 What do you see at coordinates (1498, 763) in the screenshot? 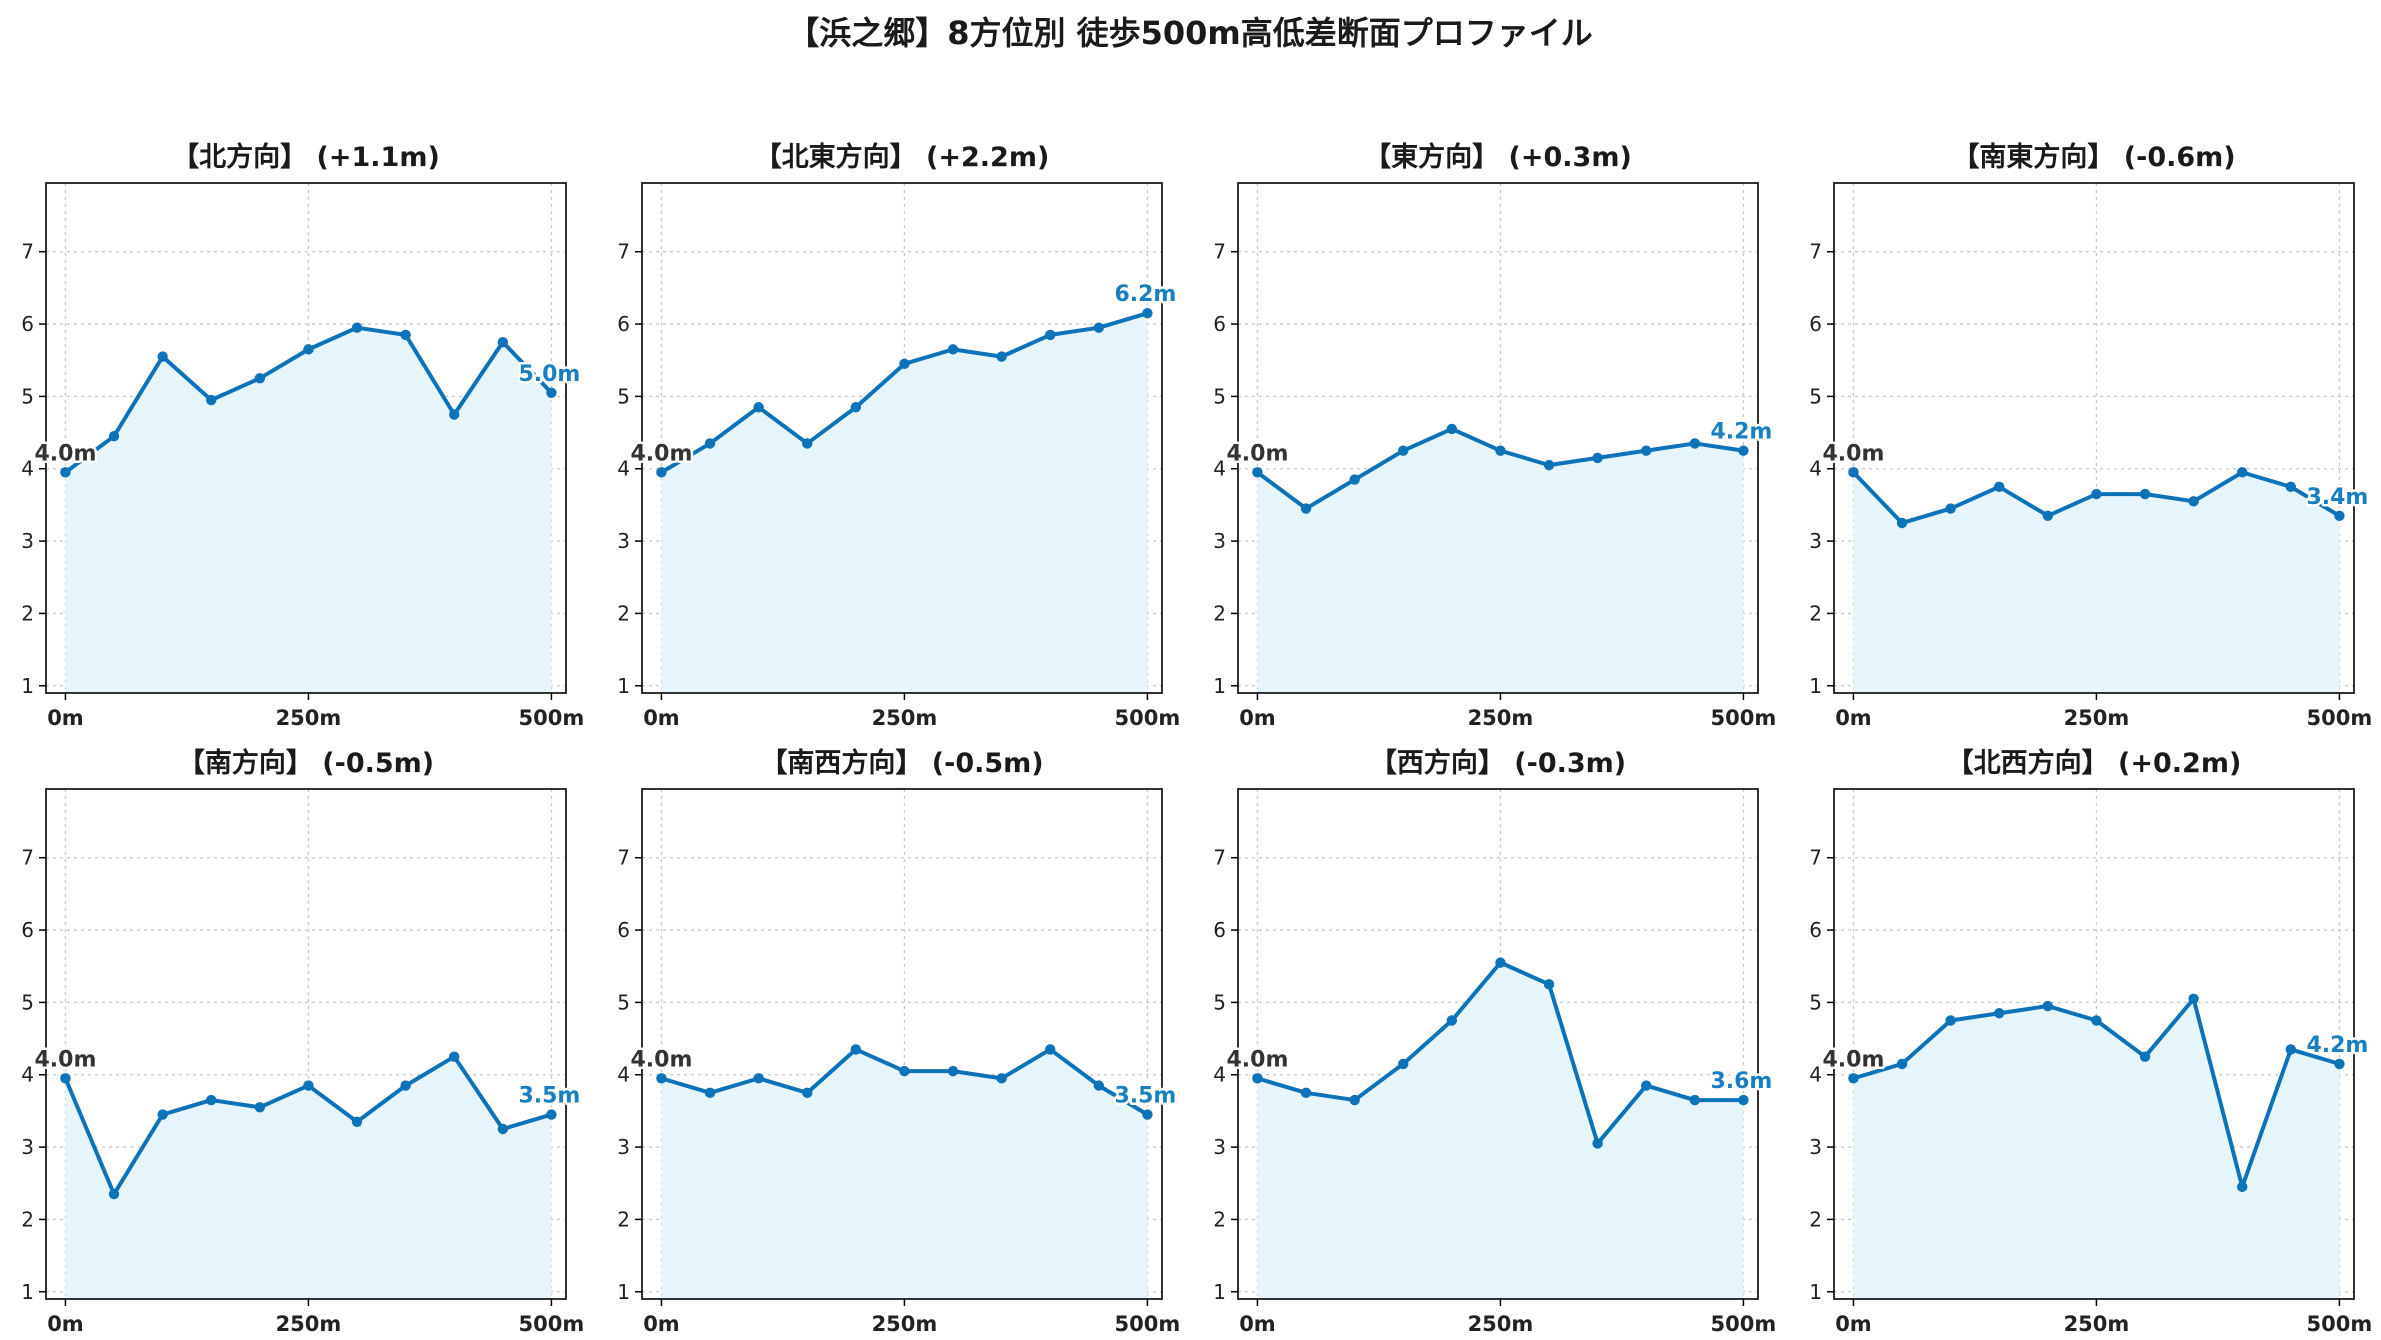
I see `panel-title: 【西方向】 (-0.3m)` at bounding box center [1498, 763].